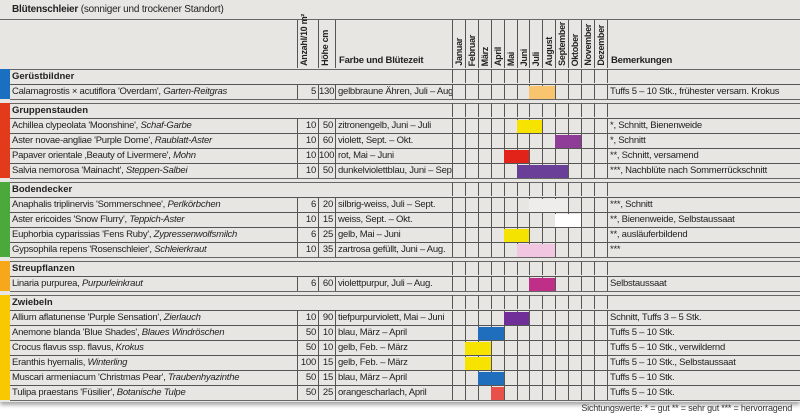 This screenshot has height=415, width=800. I want to click on remarks-cell: Selbstaussaat, so click(638, 283).